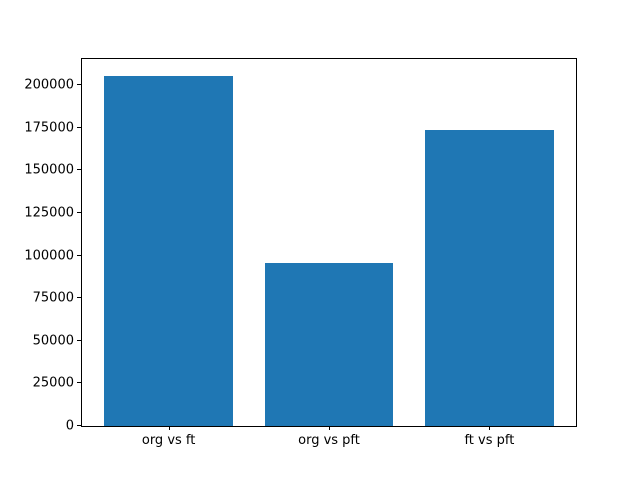  What do you see at coordinates (49, 213) in the screenshot?
I see `y-tick-label: 125000` at bounding box center [49, 213].